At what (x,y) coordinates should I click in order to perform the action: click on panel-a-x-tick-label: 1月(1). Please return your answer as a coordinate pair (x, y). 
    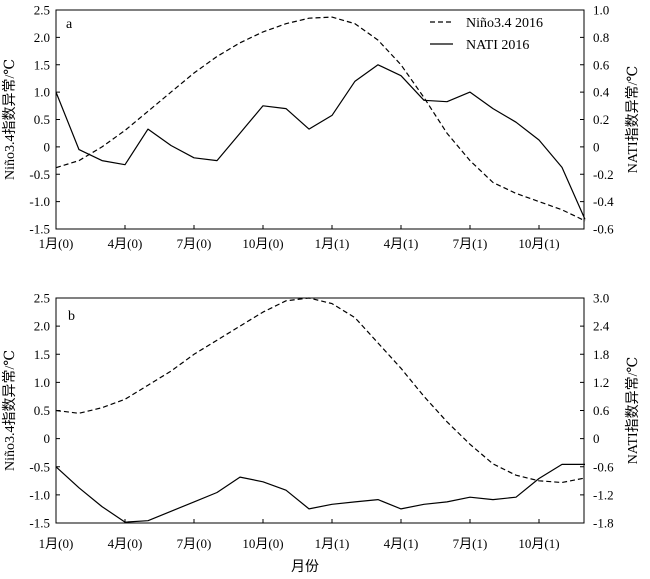
    Looking at the image, I should click on (332, 243).